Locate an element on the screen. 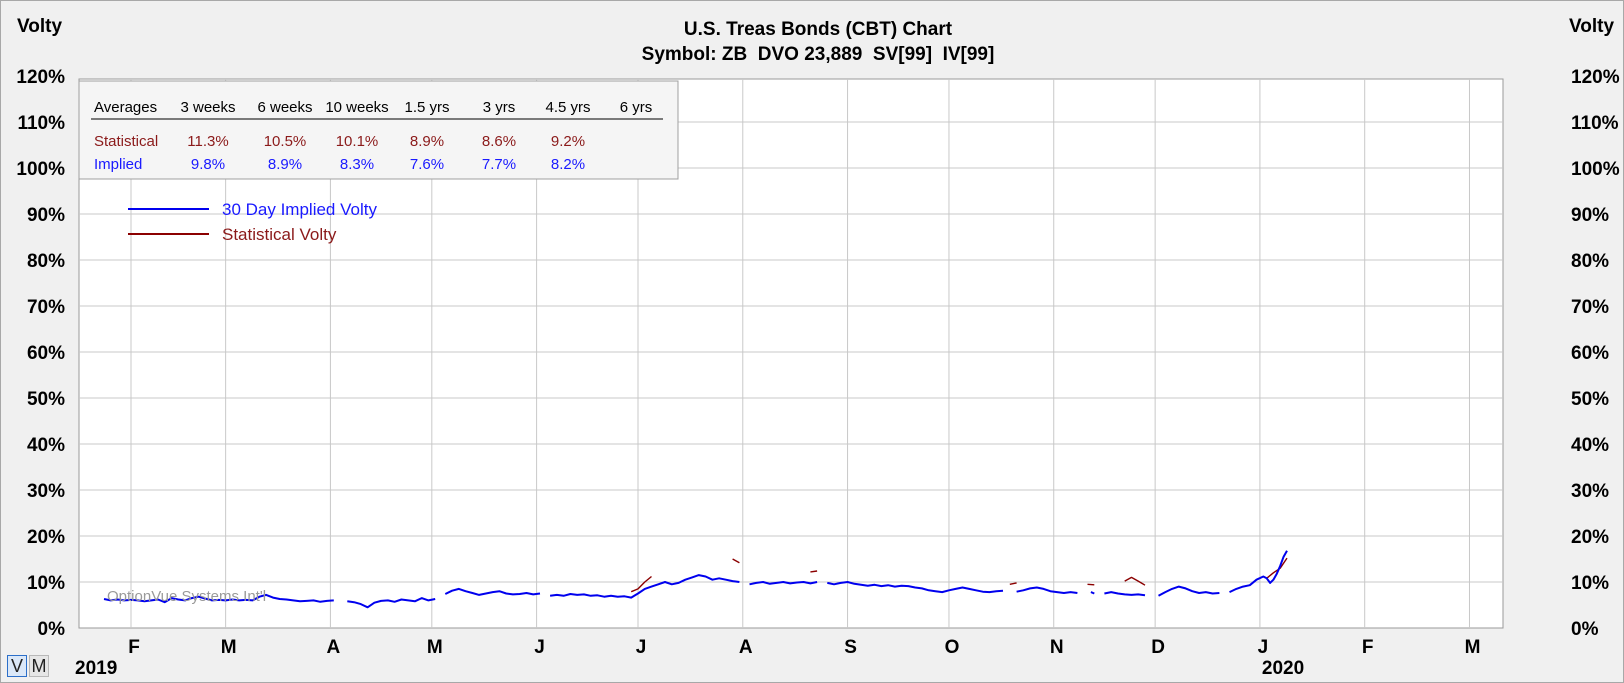  x-month-label: S is located at coordinates (850, 647).